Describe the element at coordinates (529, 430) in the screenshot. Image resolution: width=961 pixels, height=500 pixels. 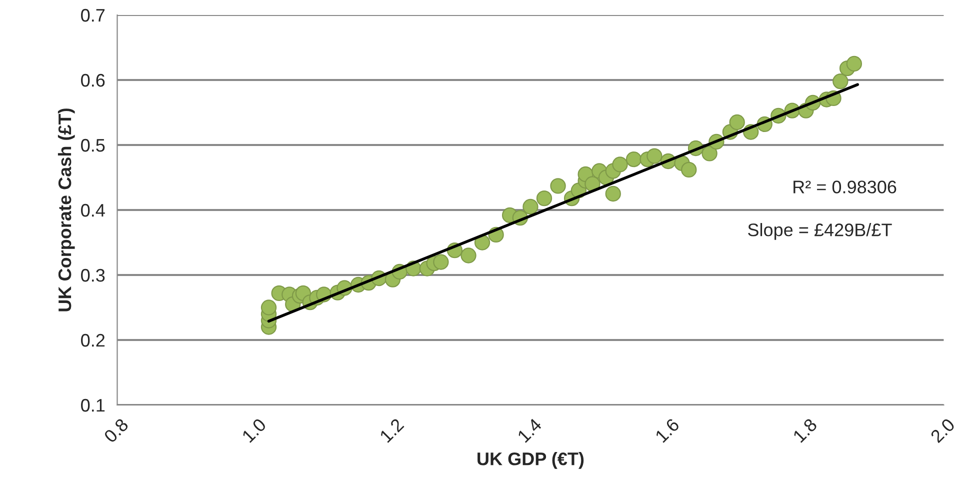
I see `x-tick-label: 1.4` at that location.